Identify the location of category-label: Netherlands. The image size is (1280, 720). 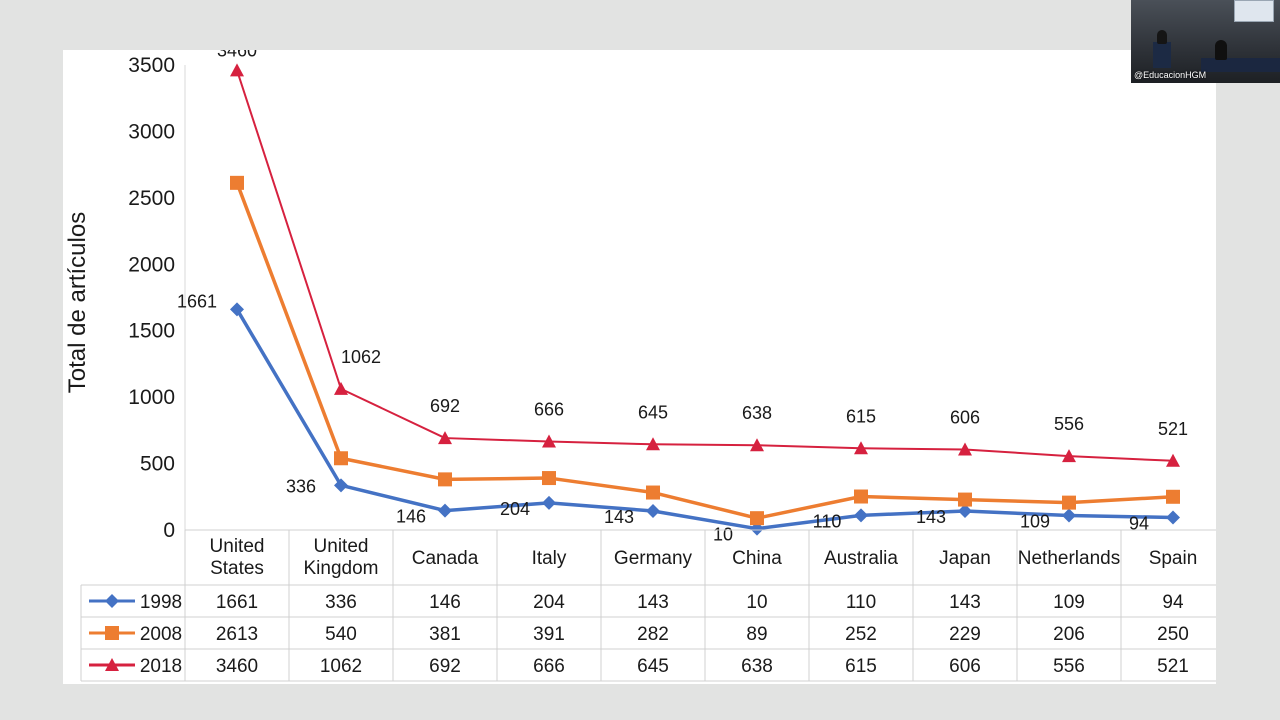
(1069, 558).